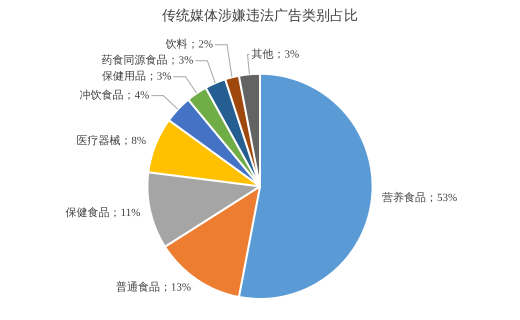  What do you see at coordinates (263, 53) in the screenshot?
I see `slice-label: 其他` at bounding box center [263, 53].